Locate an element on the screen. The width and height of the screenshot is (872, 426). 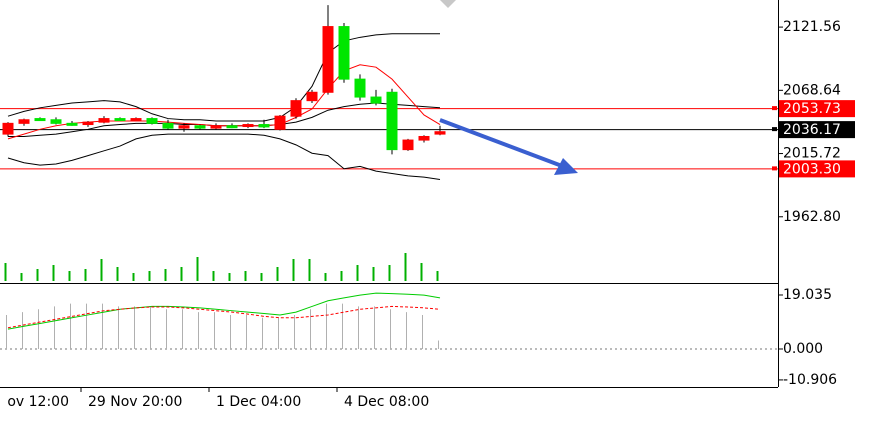
x-tick-label: 4 Dec 08:00 is located at coordinates (386, 402).